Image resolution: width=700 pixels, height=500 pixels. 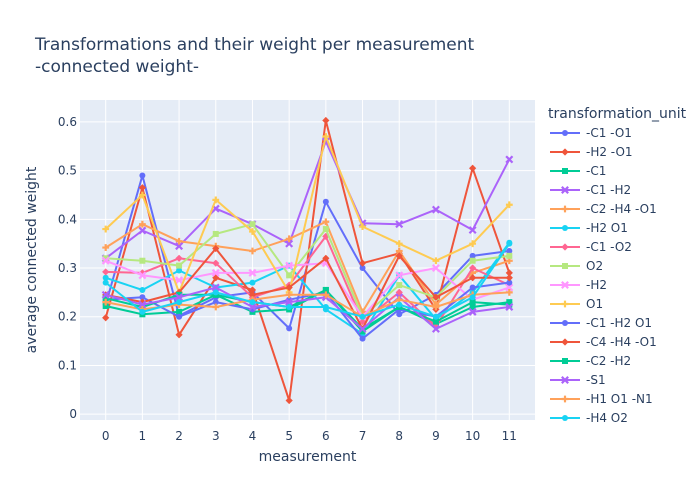 I want to click on legend-item: -C2 -H2, so click(x=590, y=361).